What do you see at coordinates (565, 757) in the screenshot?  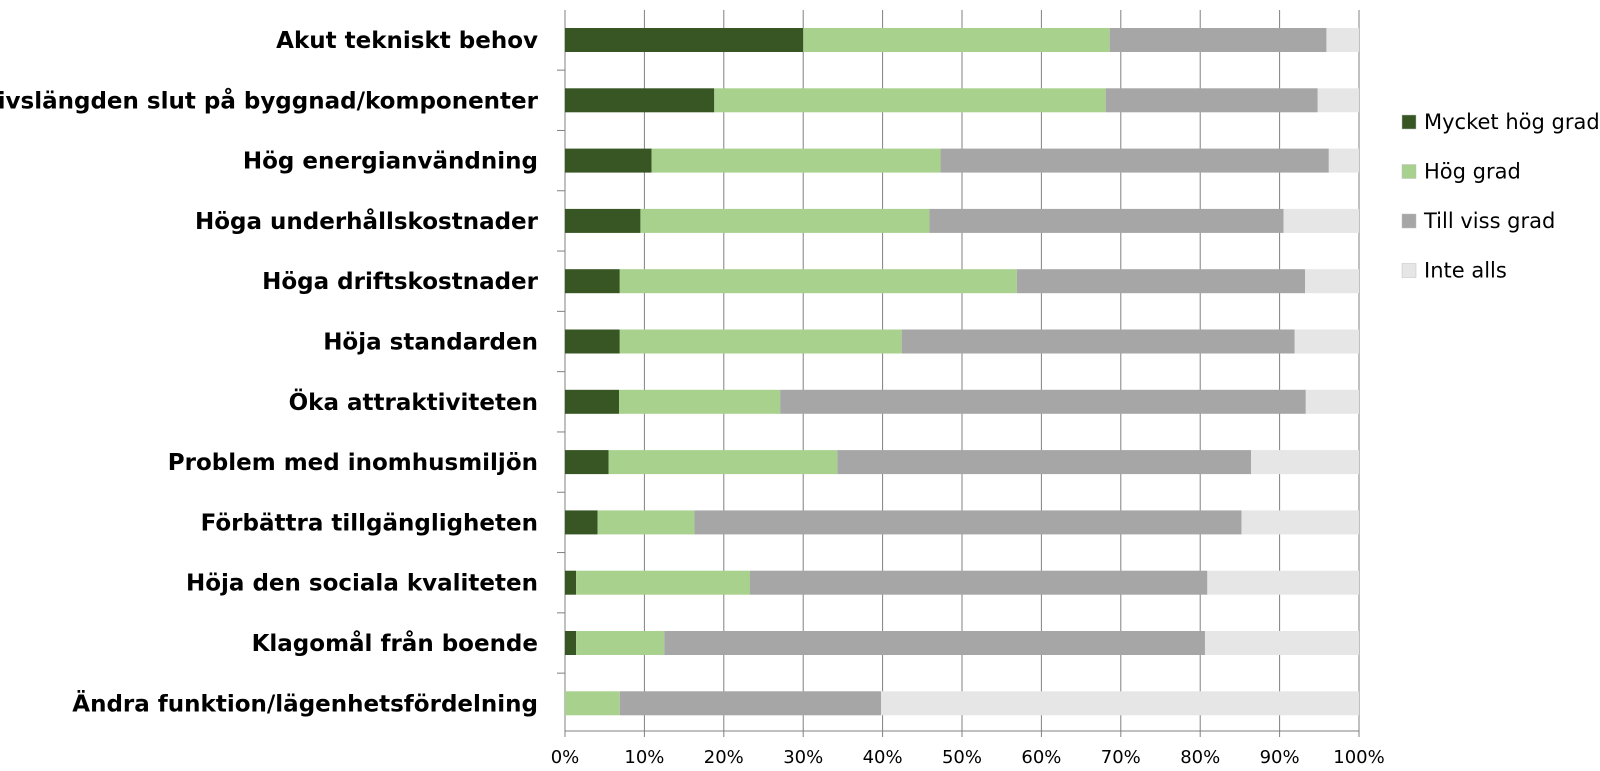 I see `x-tick-label: 0%` at bounding box center [565, 757].